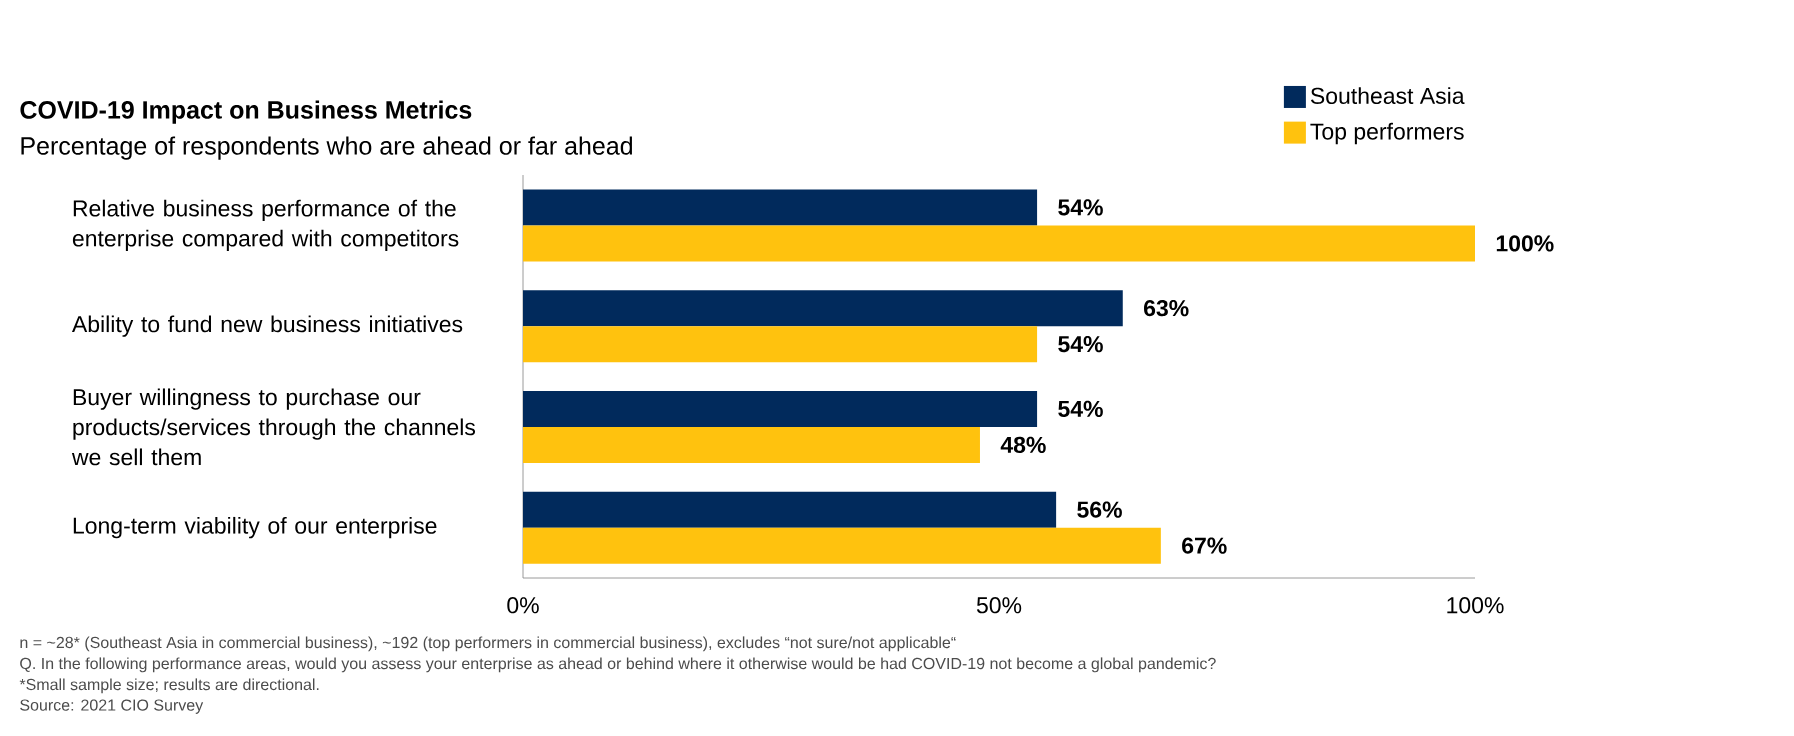 Image resolution: width=1794 pixels, height=736 pixels. Describe the element at coordinates (1023, 445) in the screenshot. I see `data-label: 48%` at that location.